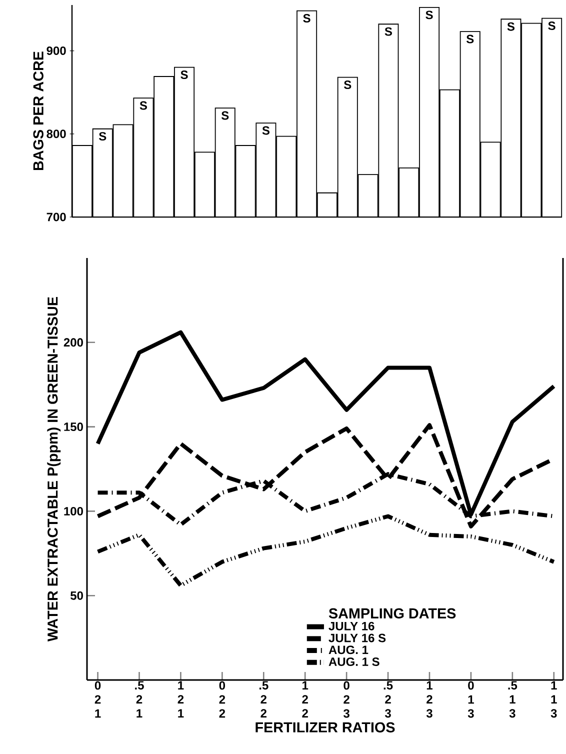 This screenshot has height=754, width=566. What do you see at coordinates (73, 511) in the screenshot?
I see `y-tick-label: 100` at bounding box center [73, 511].